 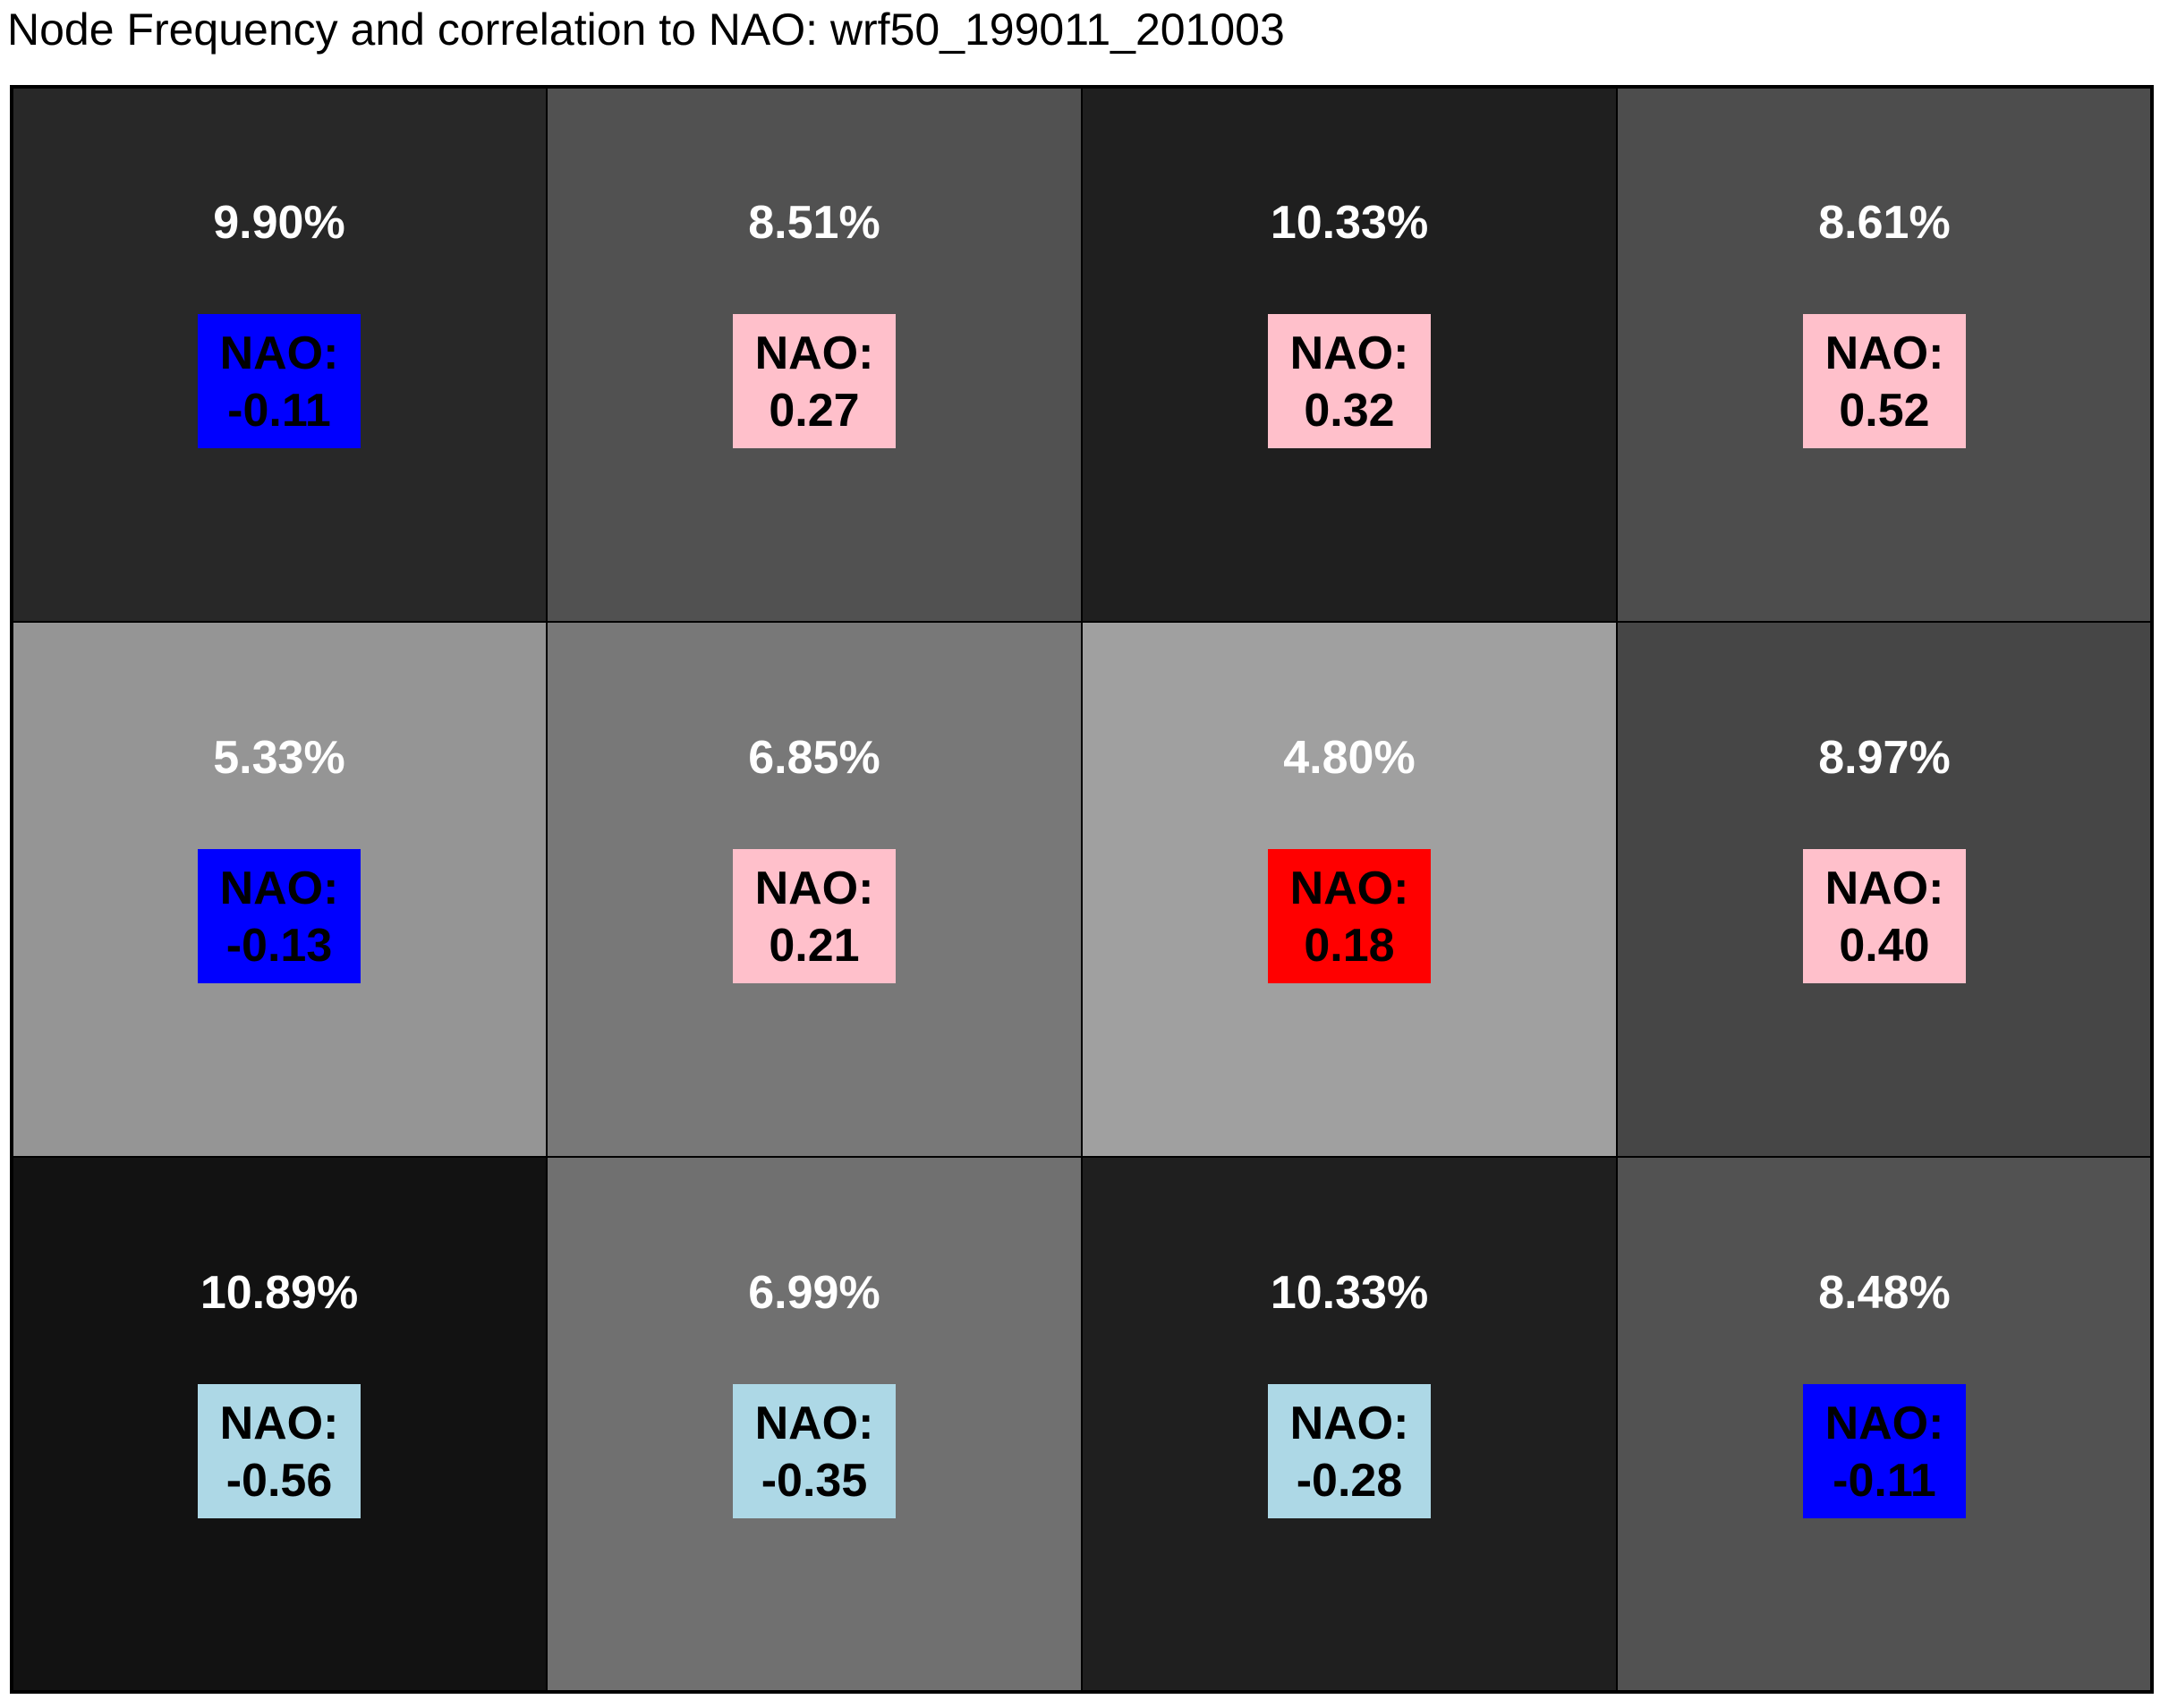 I want to click on node-frequency-1: 9.90%, so click(x=278, y=223).